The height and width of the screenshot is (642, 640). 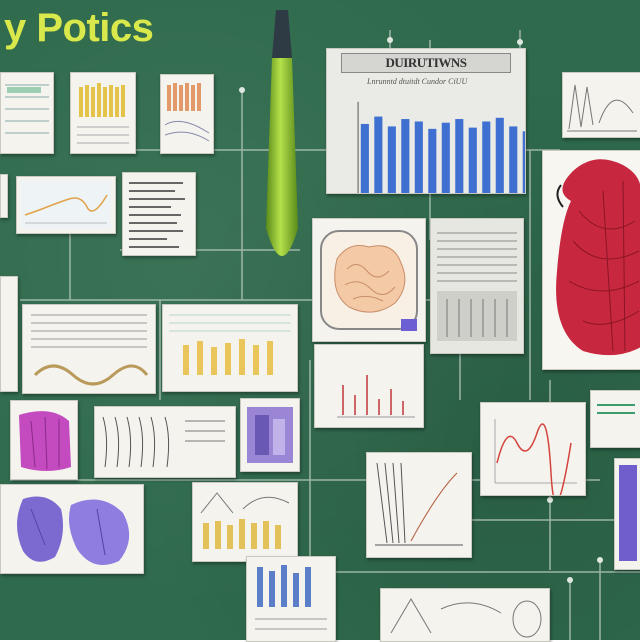 What do you see at coordinates (165, 442) in the screenshot?
I see `note-card-waveforms` at bounding box center [165, 442].